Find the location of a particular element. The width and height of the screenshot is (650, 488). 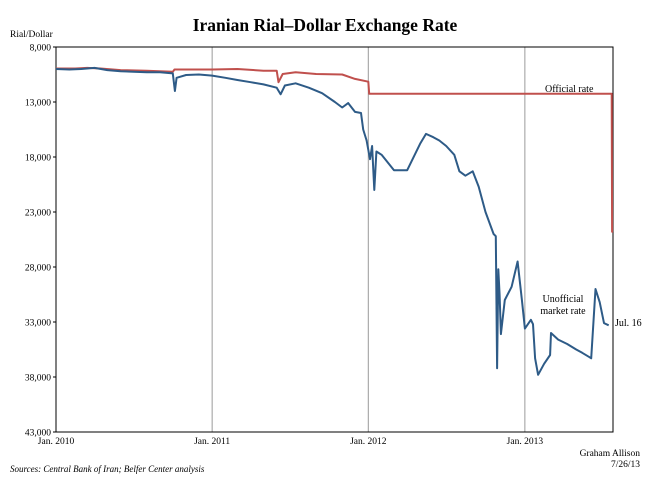

y-tick-label: 38,000 is located at coordinates (38, 379).